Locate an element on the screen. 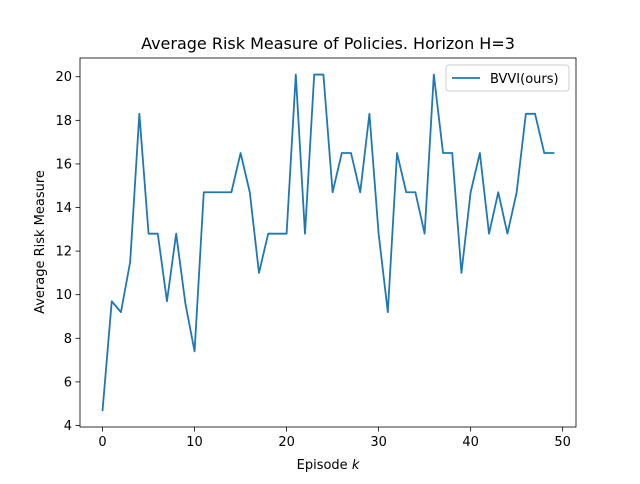 Image resolution: width=640 pixels, height=484 pixels. y-tick-label: 4 is located at coordinates (68, 426).